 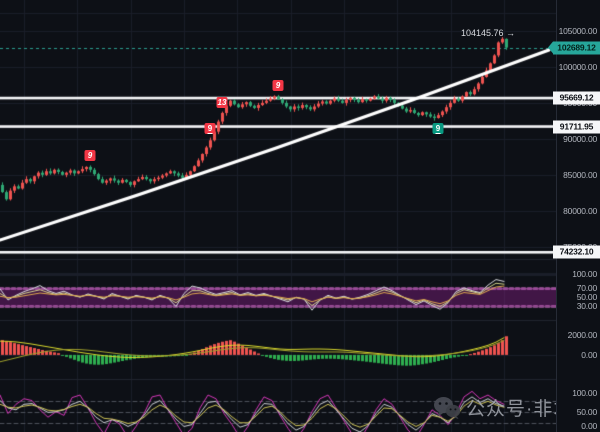 What do you see at coordinates (586, 306) in the screenshot?
I see `price-axis-label: 30.00` at bounding box center [586, 306].